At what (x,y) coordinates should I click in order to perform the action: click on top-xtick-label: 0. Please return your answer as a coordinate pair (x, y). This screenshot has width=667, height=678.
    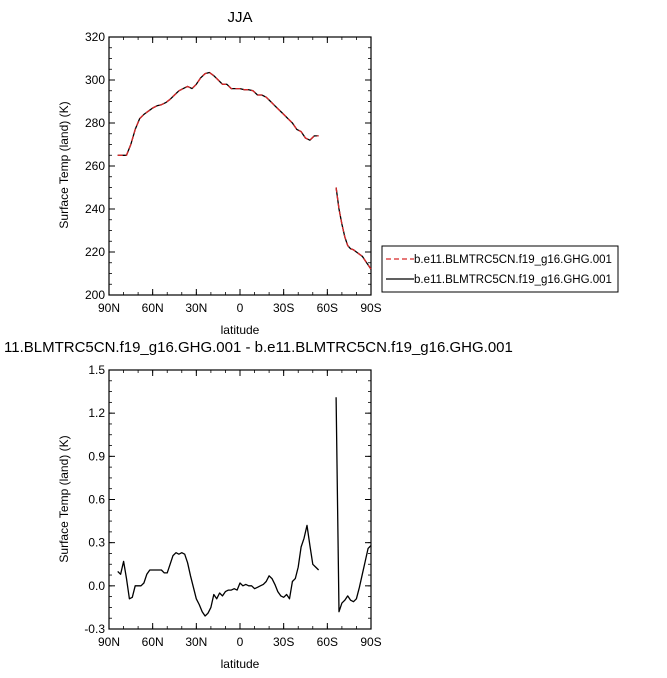
    Looking at the image, I should click on (240, 308).